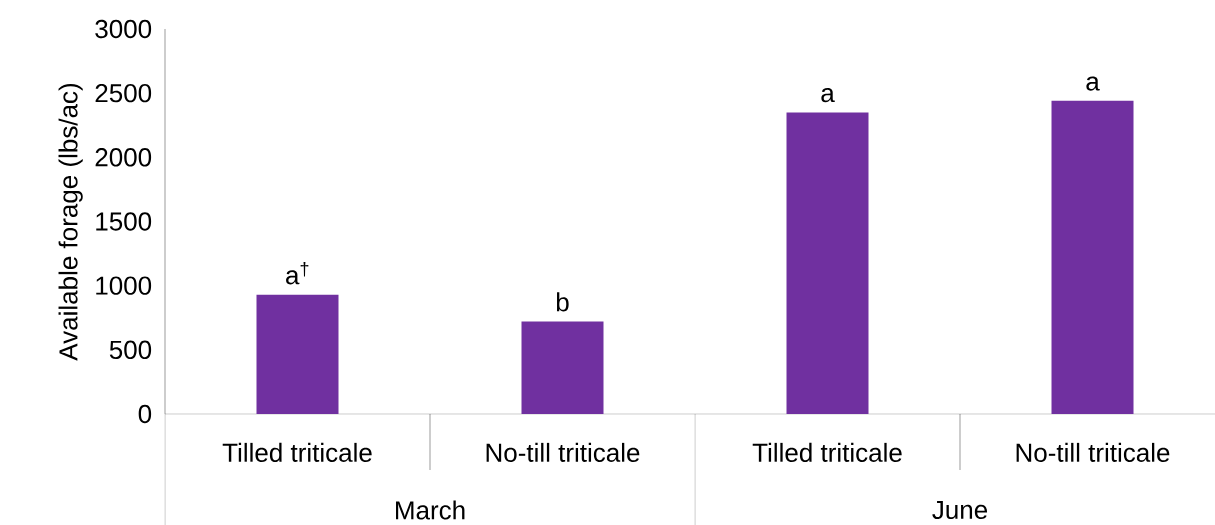 Image resolution: width=1215 pixels, height=525 pixels. What do you see at coordinates (145, 414) in the screenshot?
I see `y-tick-label: 0` at bounding box center [145, 414].